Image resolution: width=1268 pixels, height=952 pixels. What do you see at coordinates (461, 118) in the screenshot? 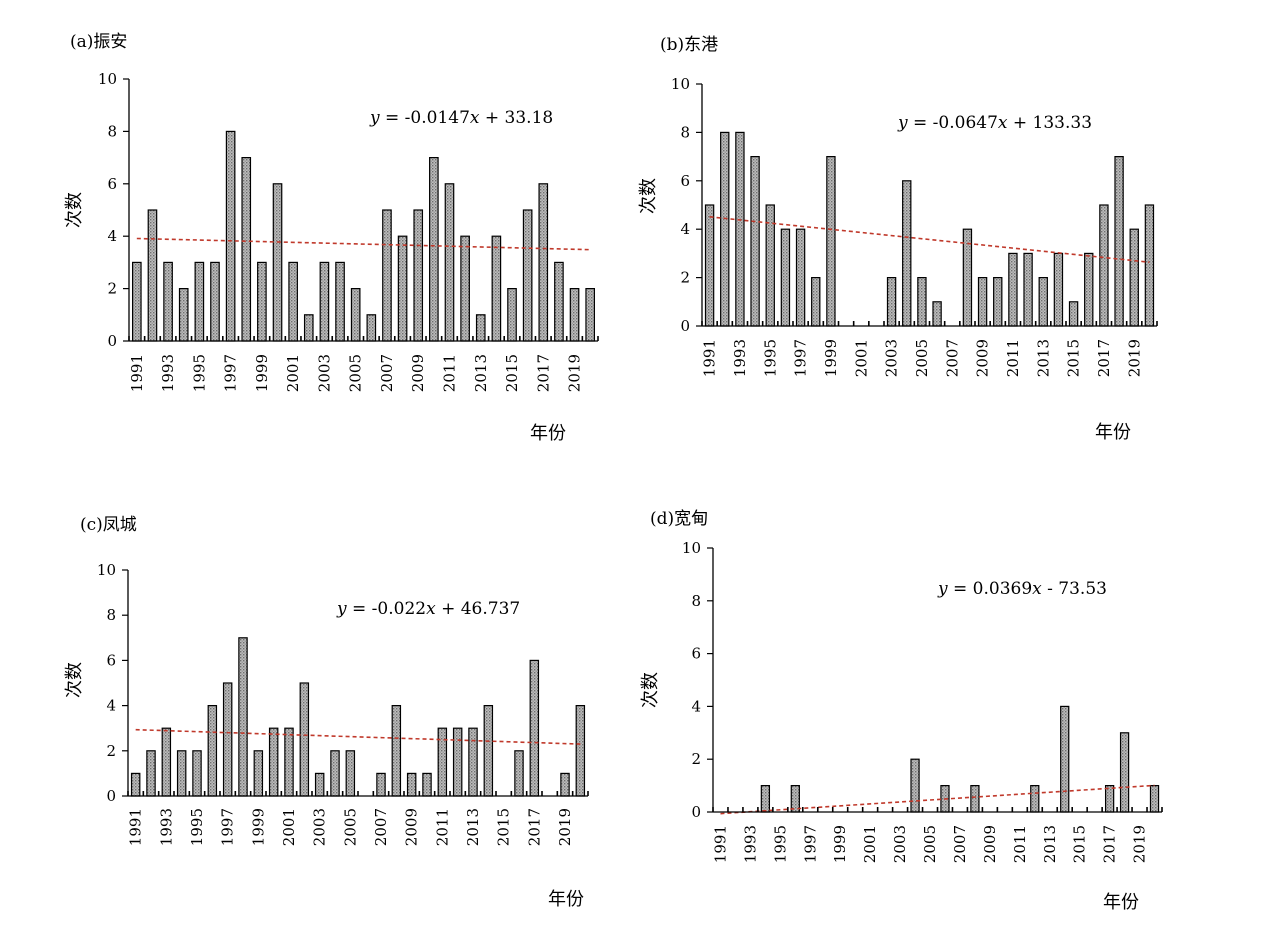
I see `trend-equation: y = -0.0147x + 33.18` at bounding box center [461, 118].